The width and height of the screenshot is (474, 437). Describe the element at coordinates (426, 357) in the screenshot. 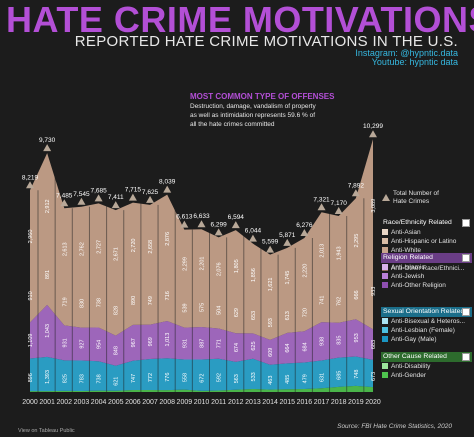

I see `legend-group-title: Other Cause Related` at that location.